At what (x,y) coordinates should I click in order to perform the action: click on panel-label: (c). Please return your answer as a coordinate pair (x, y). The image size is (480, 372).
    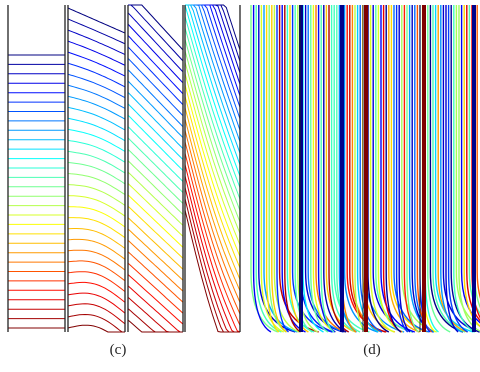
    Looking at the image, I should click on (118, 350).